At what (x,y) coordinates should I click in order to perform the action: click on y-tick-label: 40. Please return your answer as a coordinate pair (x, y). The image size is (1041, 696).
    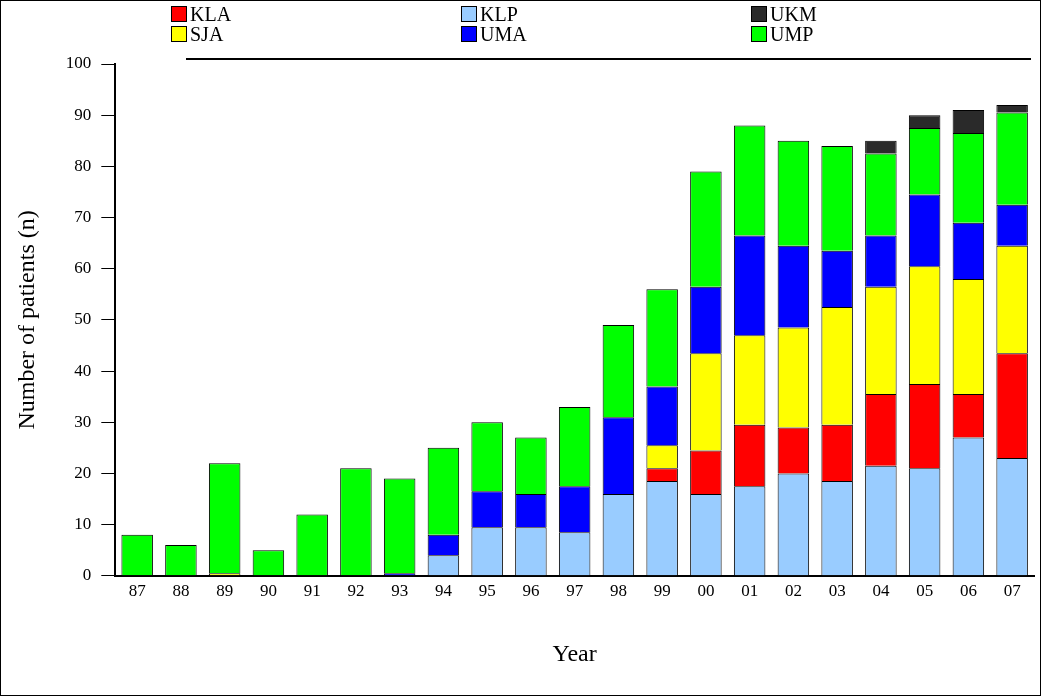
    Looking at the image, I should click on (83, 370).